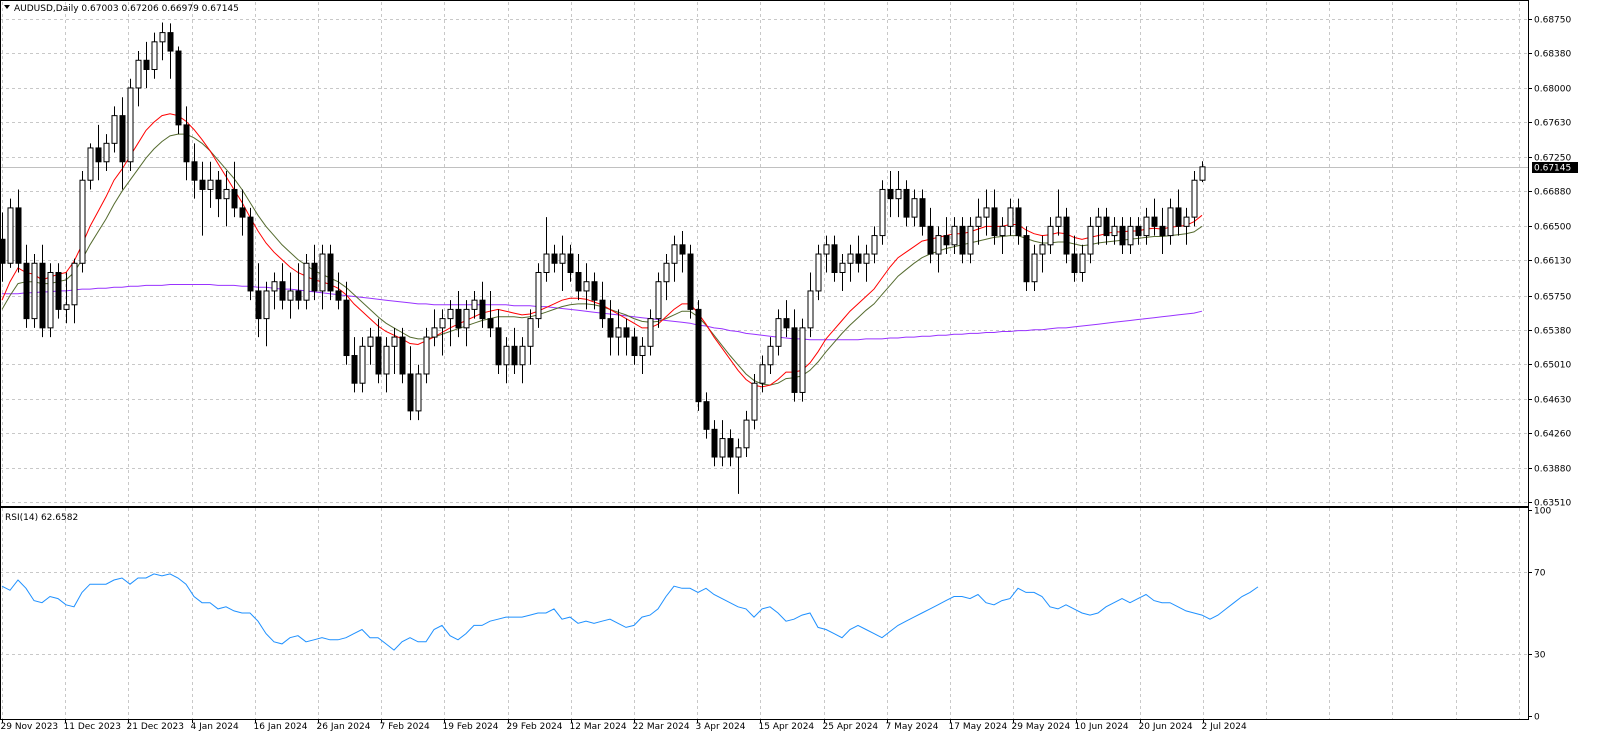 The height and width of the screenshot is (744, 1598). I want to click on rsi-line, so click(630, 612).